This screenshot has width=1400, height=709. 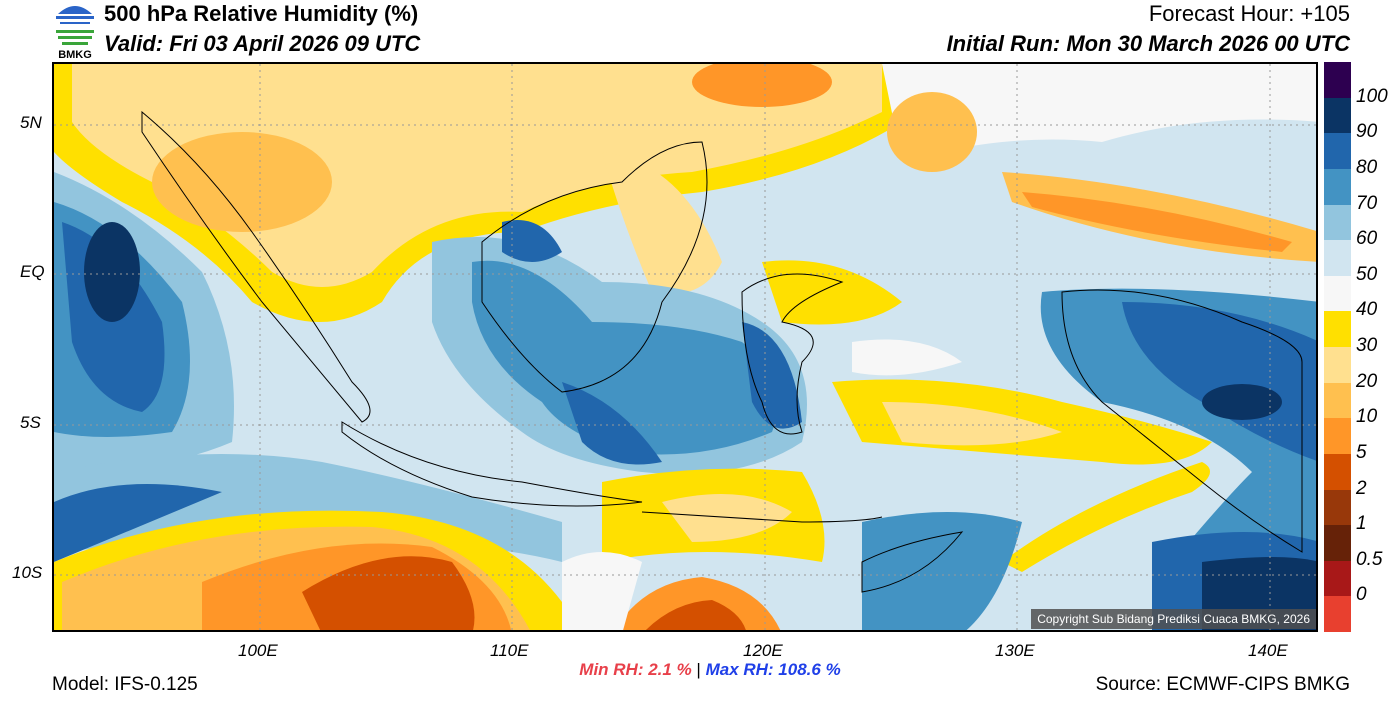 What do you see at coordinates (1361, 524) in the screenshot?
I see `colorbar-label: 1` at bounding box center [1361, 524].